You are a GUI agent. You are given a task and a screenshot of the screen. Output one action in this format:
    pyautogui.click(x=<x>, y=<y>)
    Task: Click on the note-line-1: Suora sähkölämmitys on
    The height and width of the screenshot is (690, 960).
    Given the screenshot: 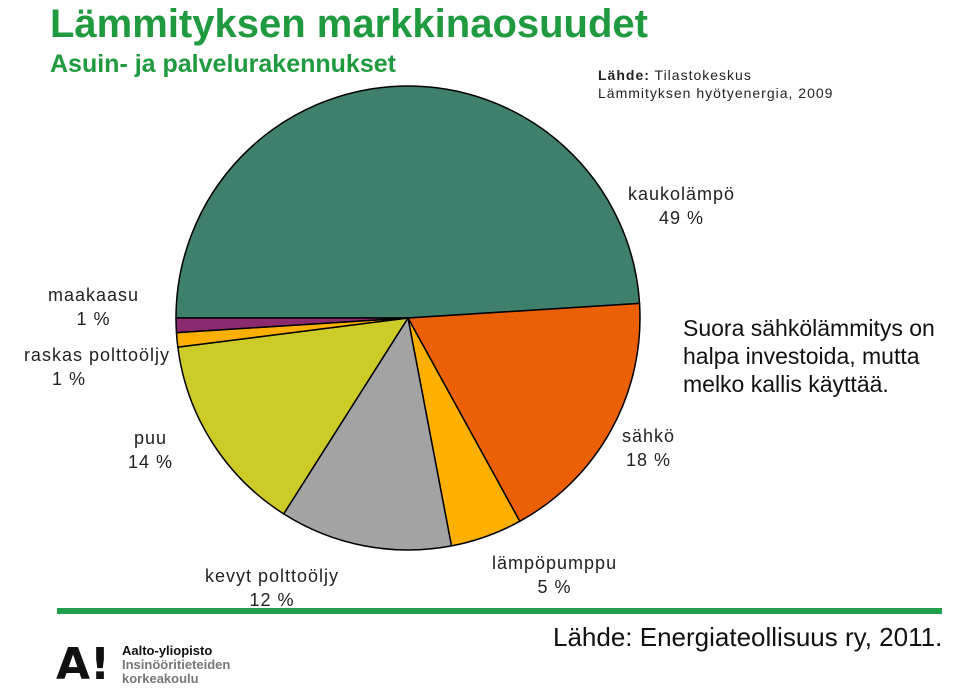 What is the action you would take?
    pyautogui.click(x=809, y=328)
    